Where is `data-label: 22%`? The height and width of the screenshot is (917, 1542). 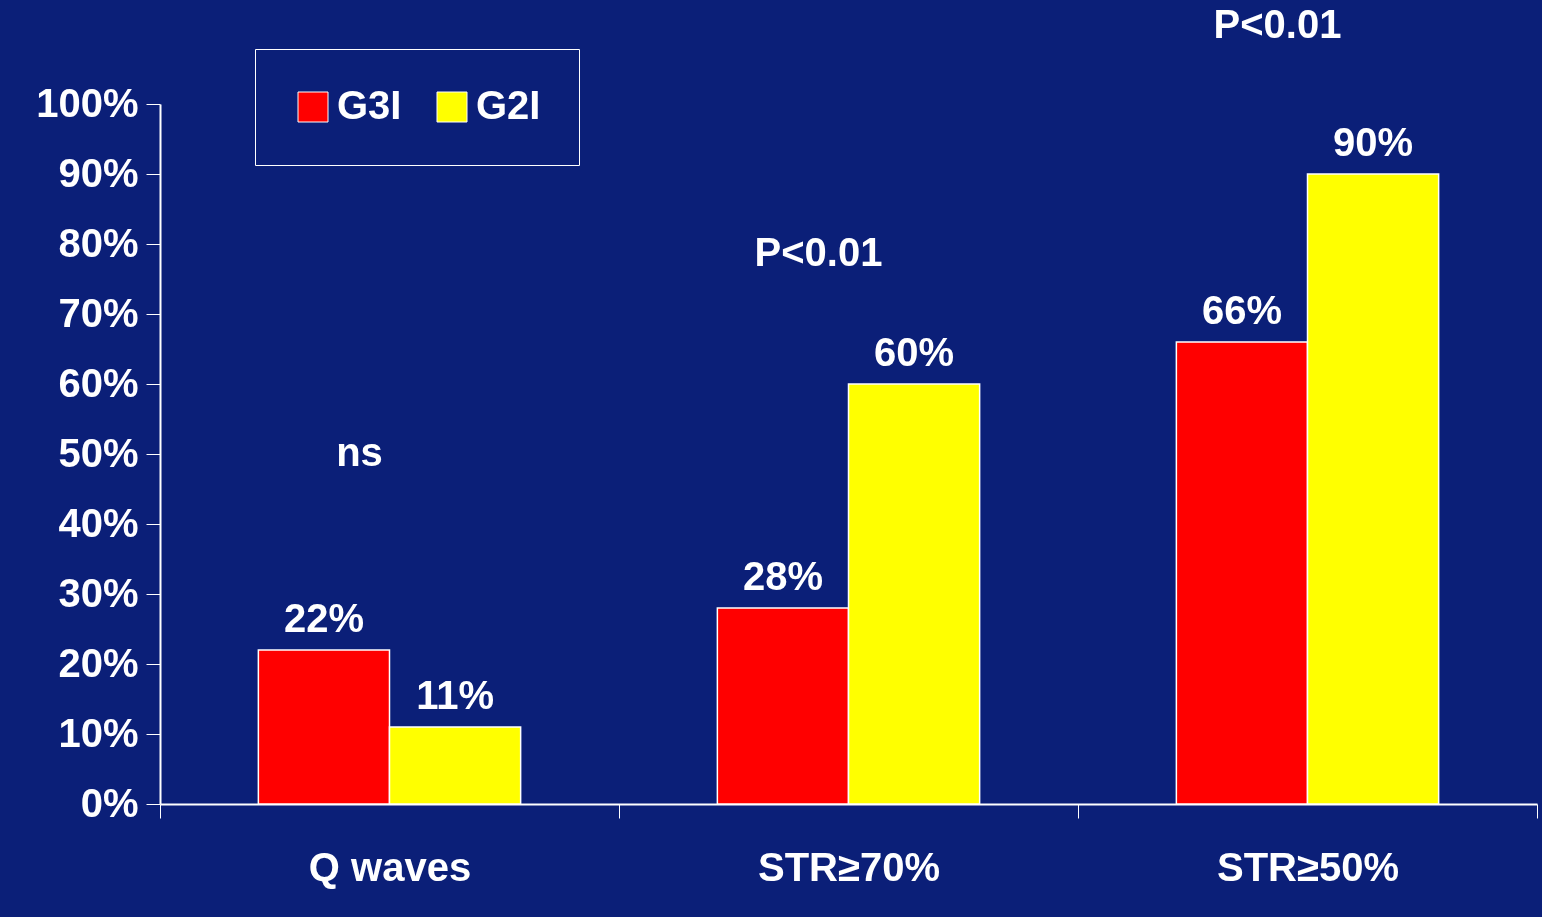 data-label: 22% is located at coordinates (323, 618).